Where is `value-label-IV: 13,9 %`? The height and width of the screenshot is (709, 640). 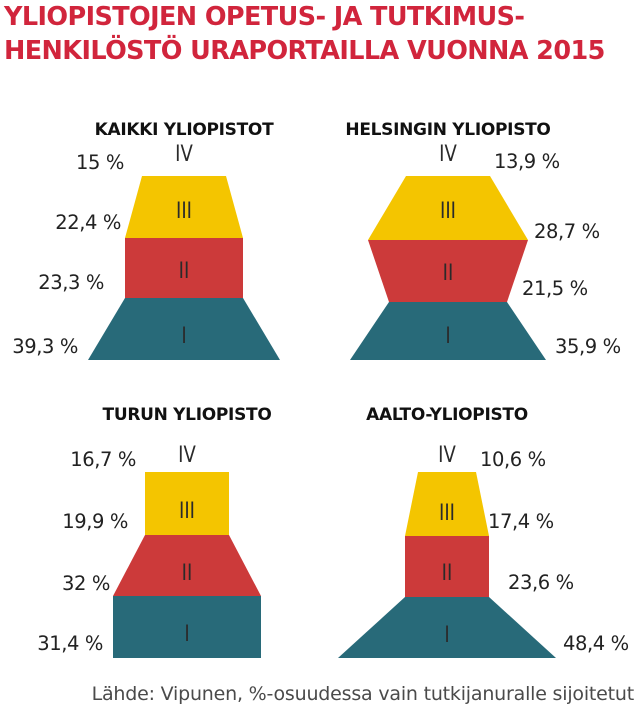 value-label-IV: 13,9 % is located at coordinates (527, 161).